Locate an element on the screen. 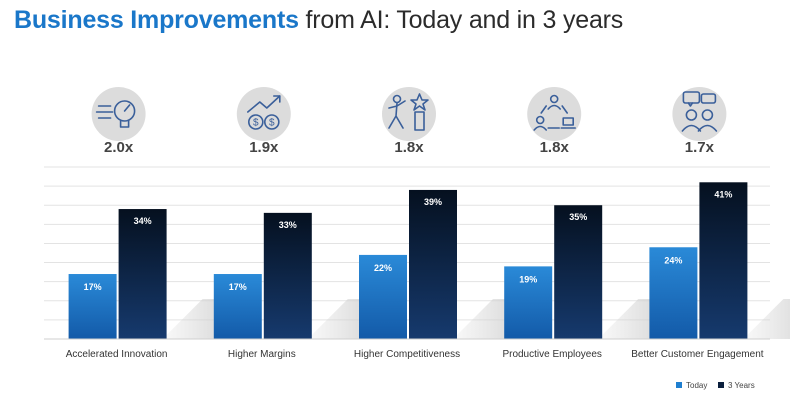  dollar-growth-icon: $ $ is located at coordinates (263, 114).